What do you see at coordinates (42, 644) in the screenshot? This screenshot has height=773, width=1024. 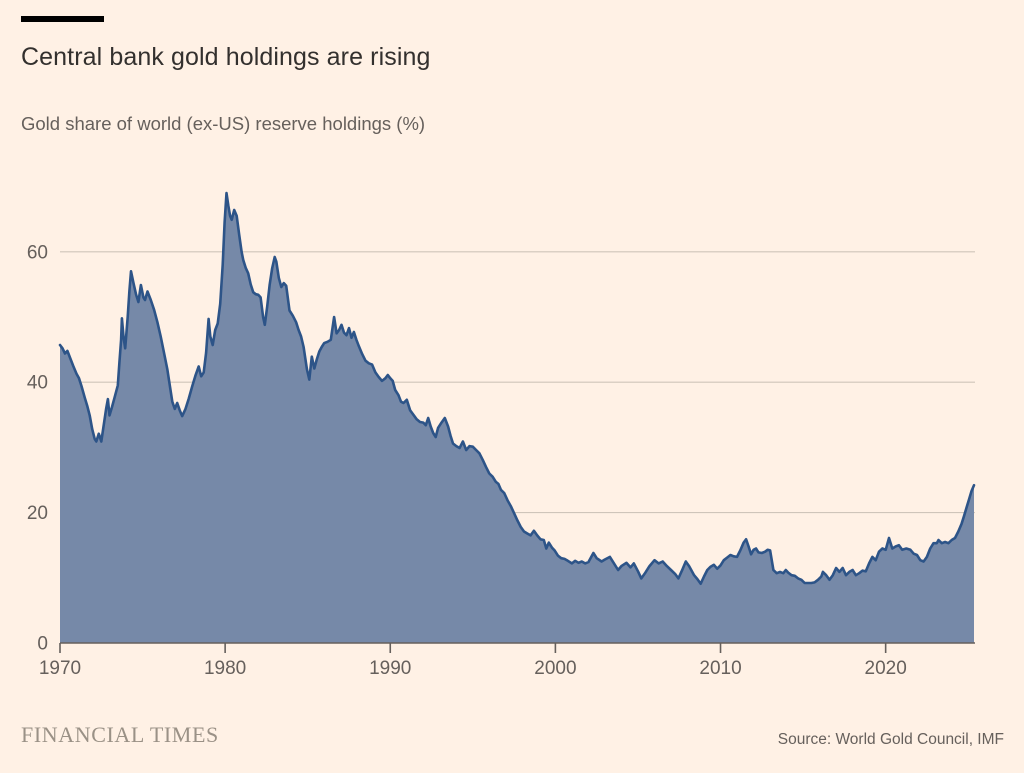 I see `y-tick-label-0: 0` at bounding box center [42, 644].